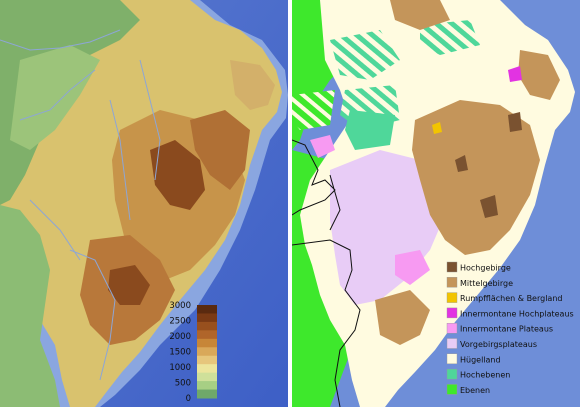  I want to click on legend-label: Hochgebirge, so click(485, 268).